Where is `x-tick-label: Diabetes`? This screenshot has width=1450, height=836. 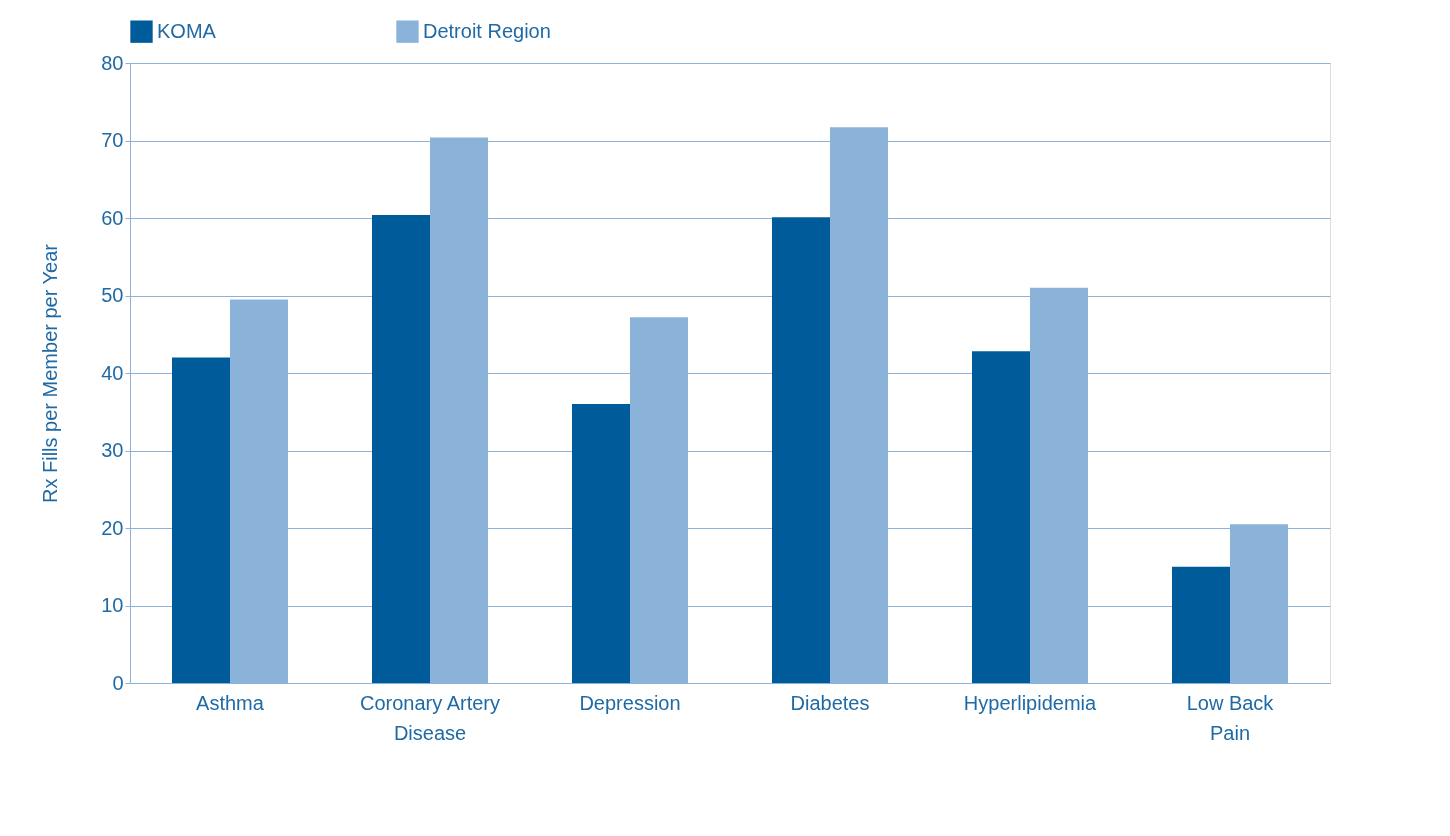 x-tick-label: Diabetes is located at coordinates (830, 702).